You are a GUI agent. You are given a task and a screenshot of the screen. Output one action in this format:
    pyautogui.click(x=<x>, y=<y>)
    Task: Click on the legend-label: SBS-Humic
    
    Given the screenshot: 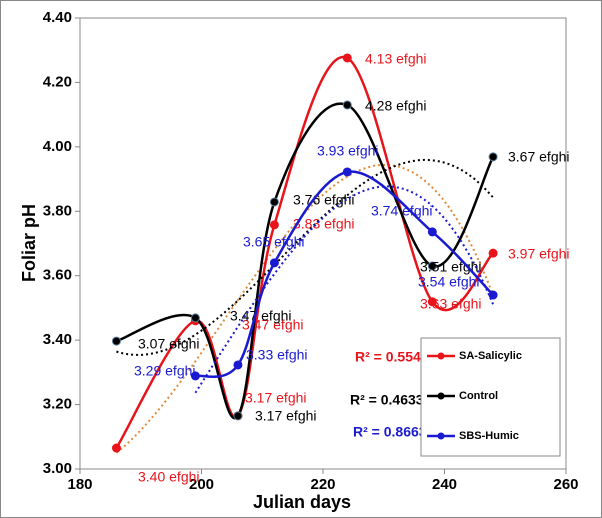 What is the action you would take?
    pyautogui.click(x=489, y=436)
    